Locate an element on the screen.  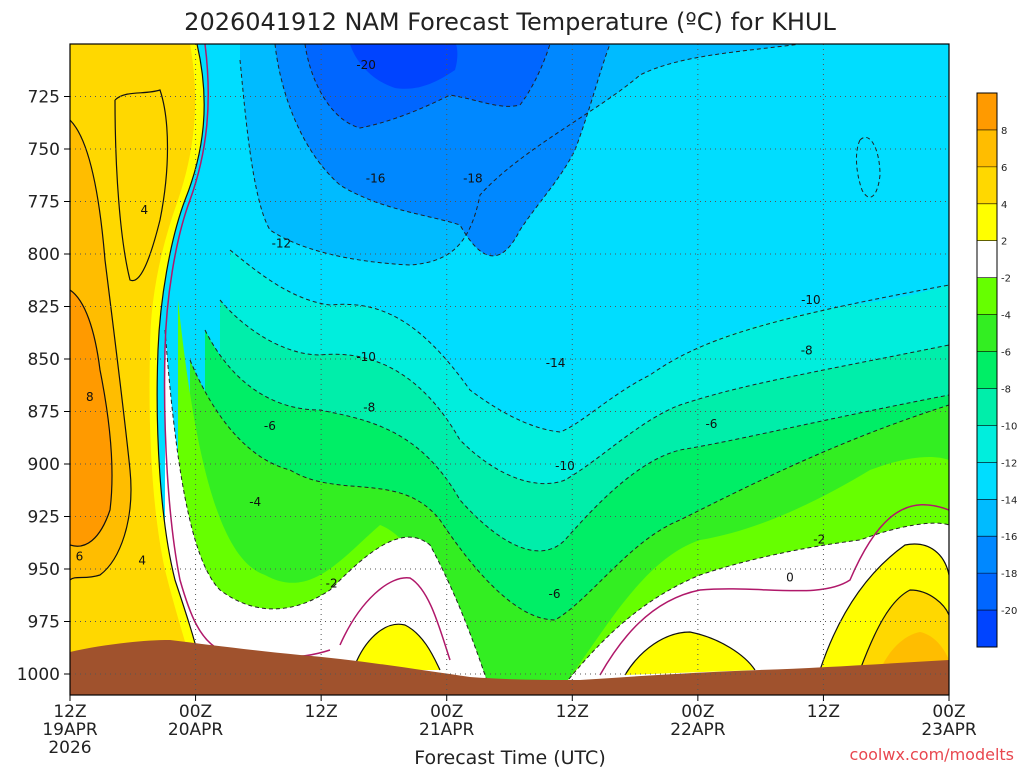
colorbar-label: 8 is located at coordinates (1004, 131).